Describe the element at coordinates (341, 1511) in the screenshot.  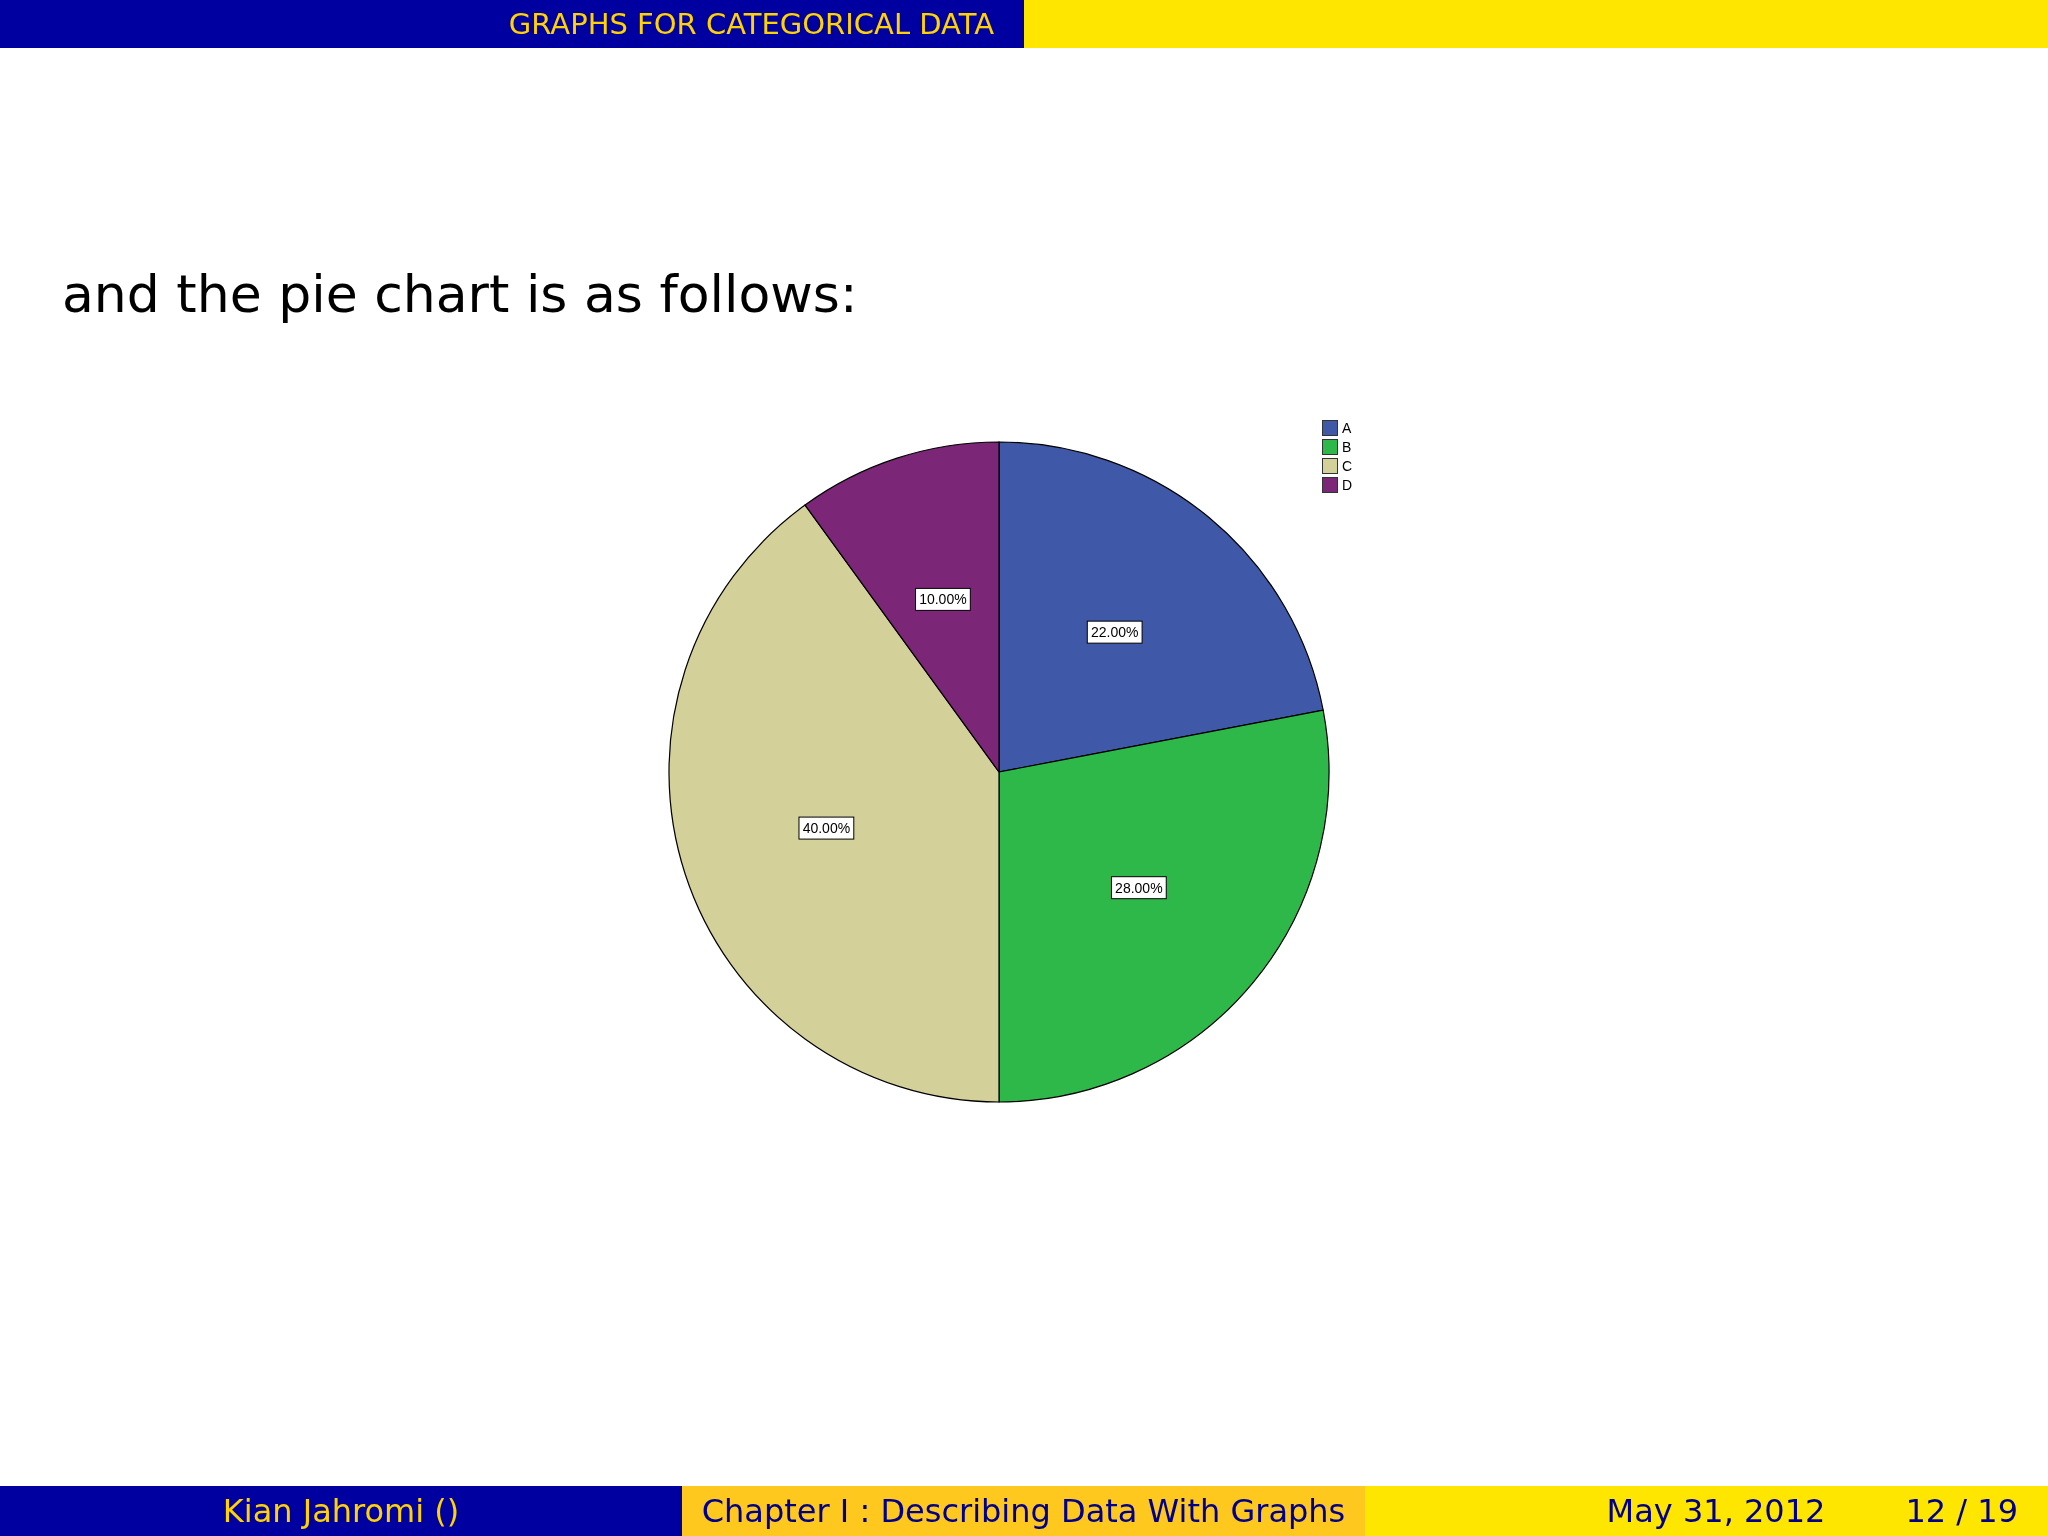
I see `text: Kian Jahromi ()` at that location.